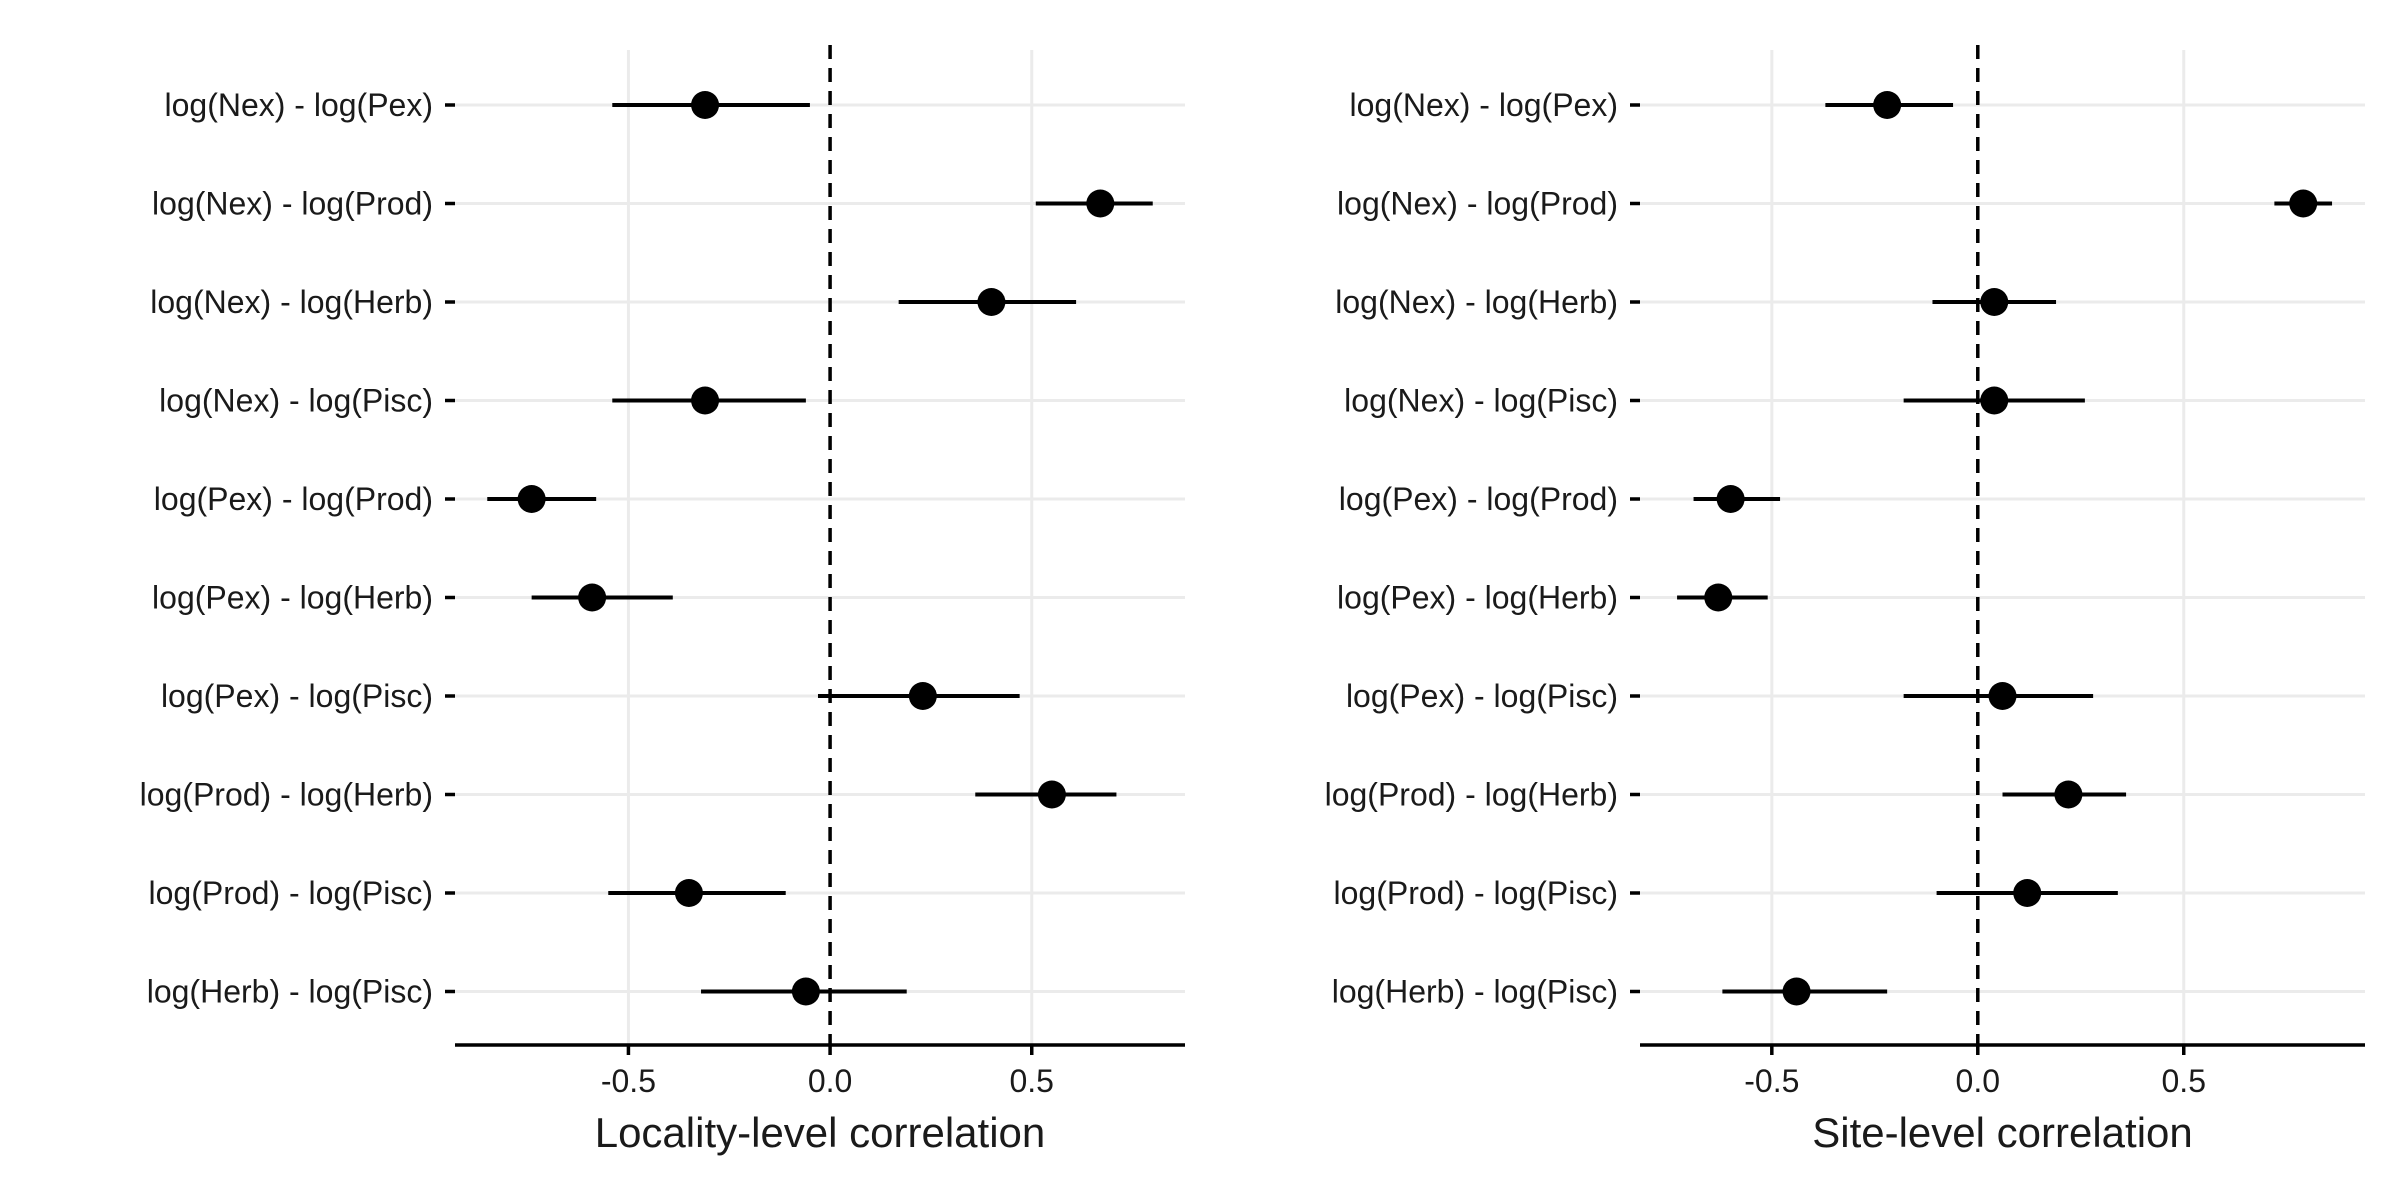  Describe the element at coordinates (2002, 1132) in the screenshot. I see `x-axis-title: Site-level correlation` at that location.